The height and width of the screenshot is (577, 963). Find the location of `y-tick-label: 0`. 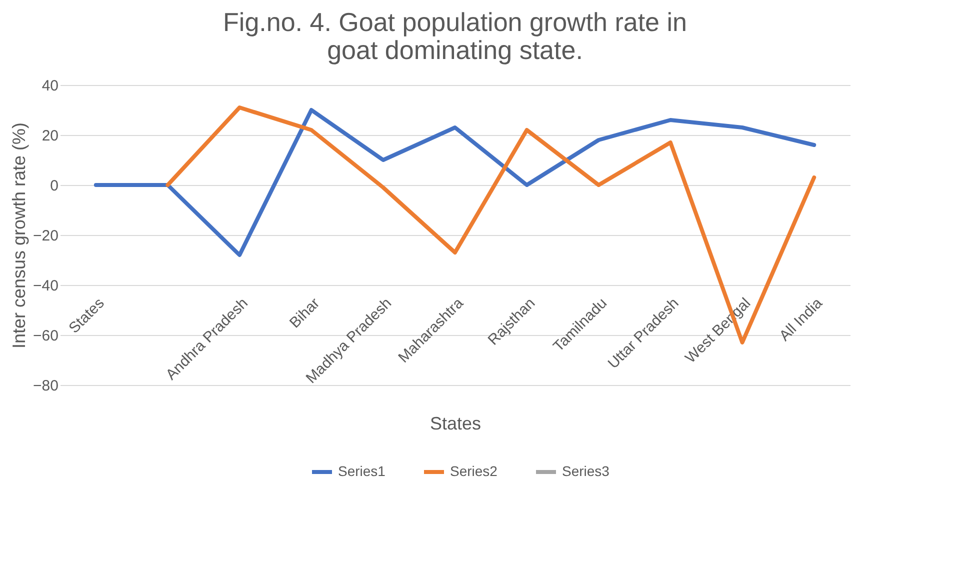

y-tick-label: 0 is located at coordinates (54, 186).